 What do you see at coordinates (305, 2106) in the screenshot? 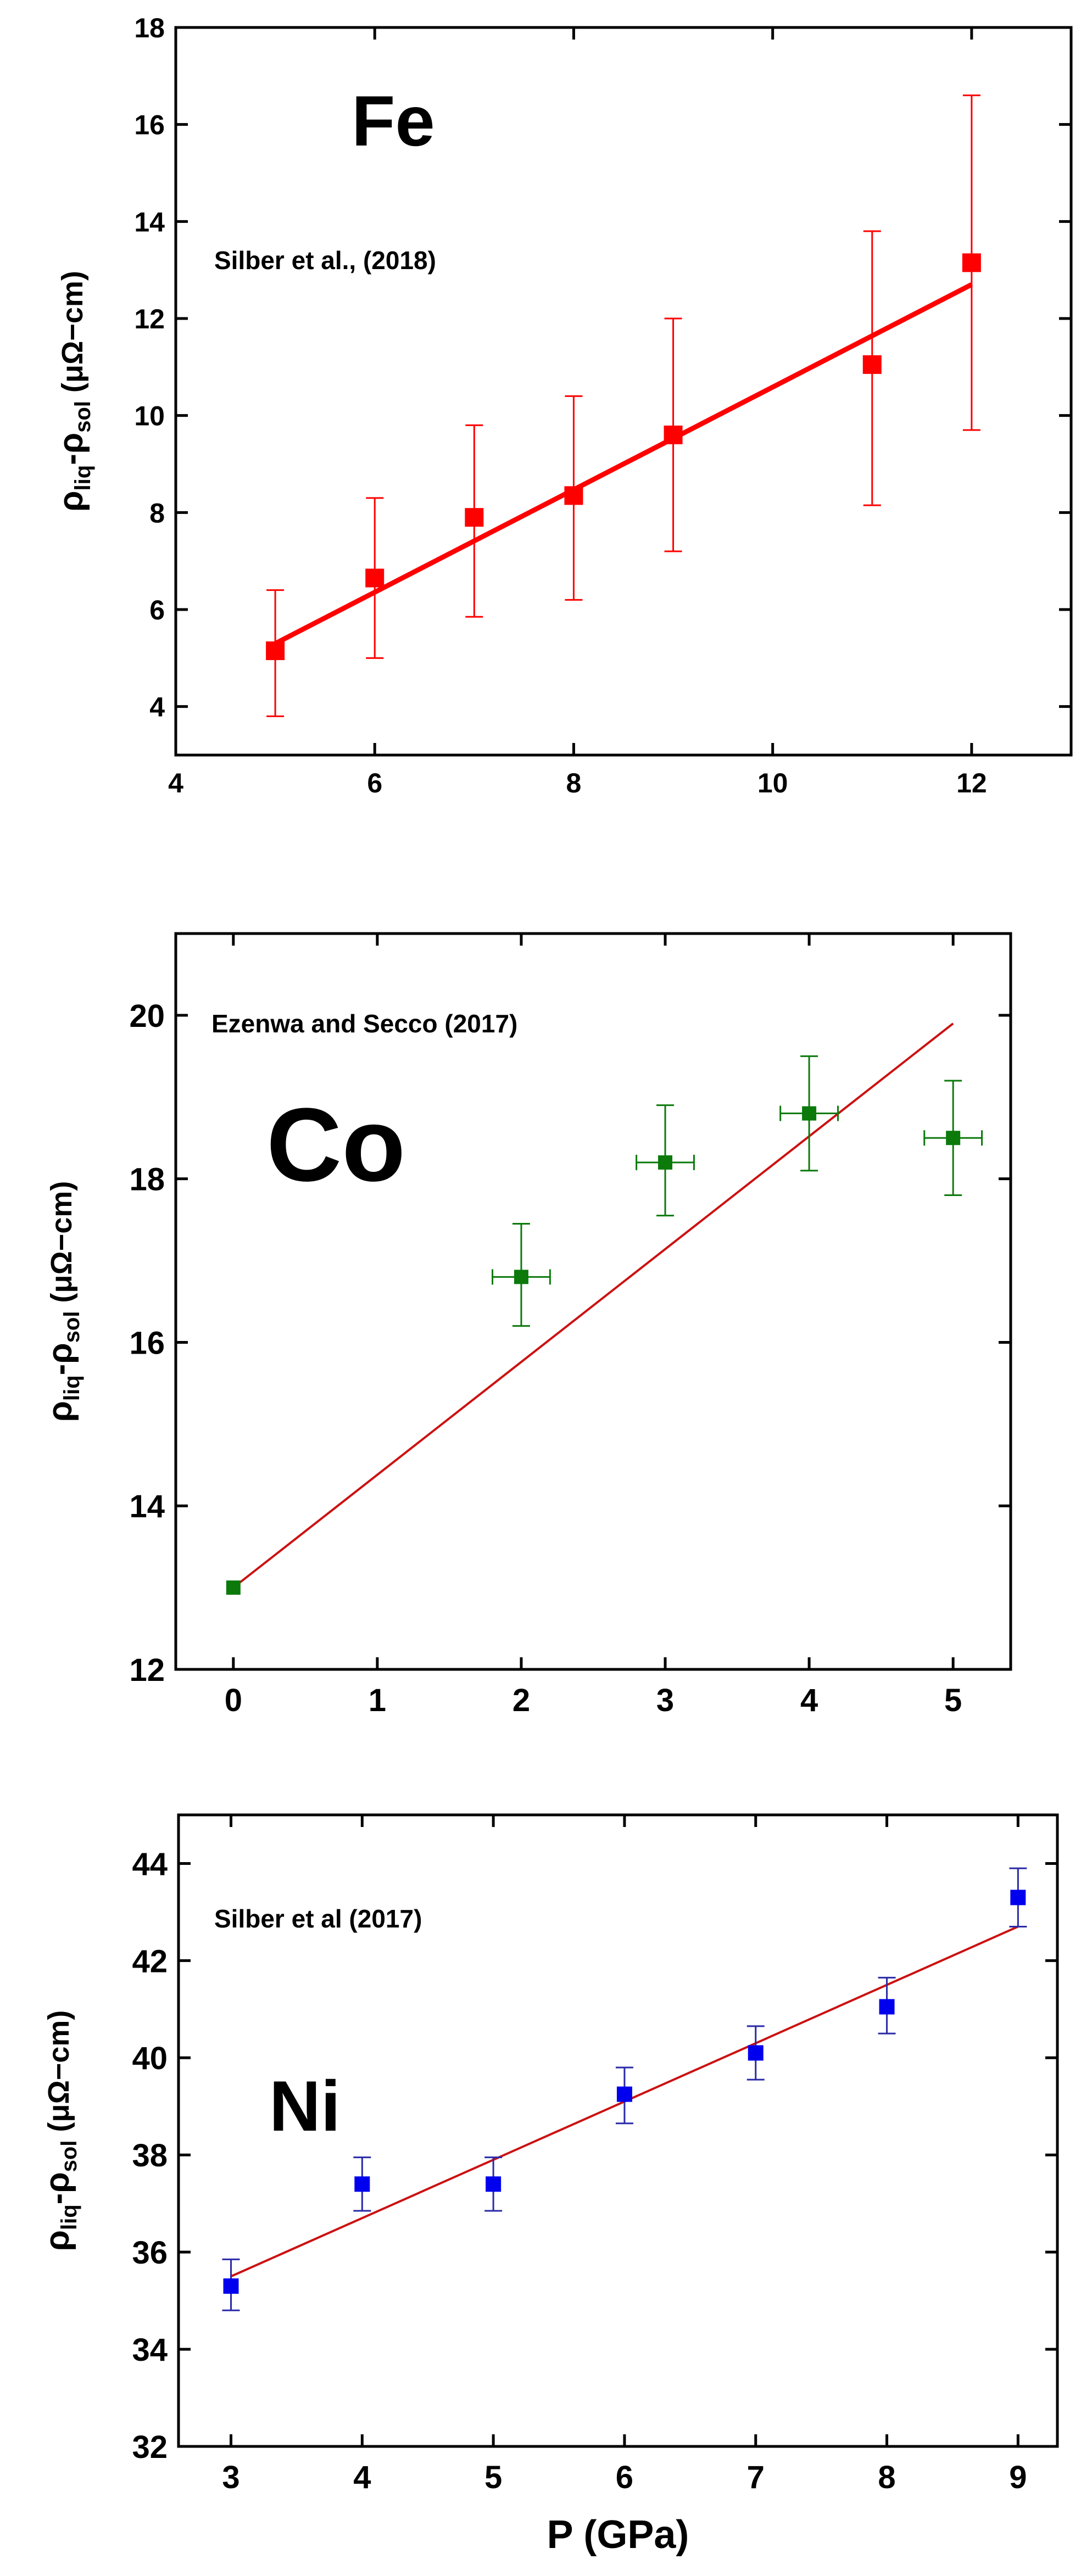
I see `element-label: Ni` at bounding box center [305, 2106].